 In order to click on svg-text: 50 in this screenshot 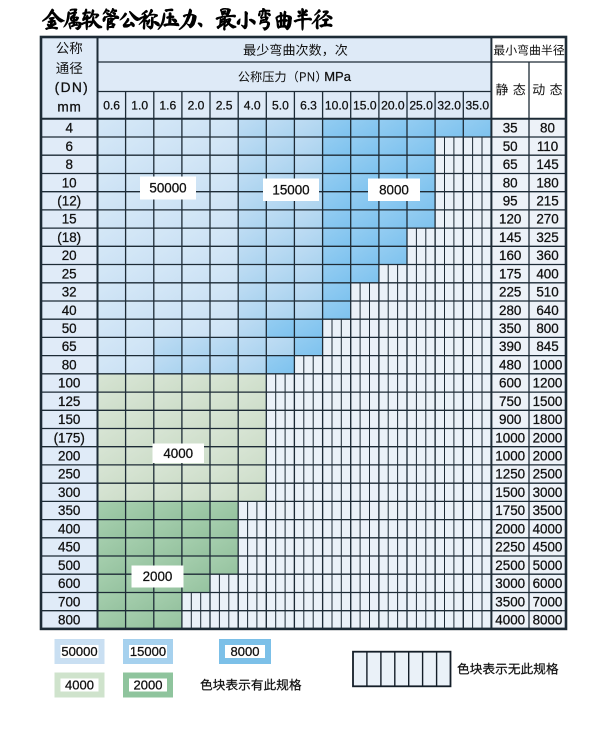, I will do `click(510, 146)`.